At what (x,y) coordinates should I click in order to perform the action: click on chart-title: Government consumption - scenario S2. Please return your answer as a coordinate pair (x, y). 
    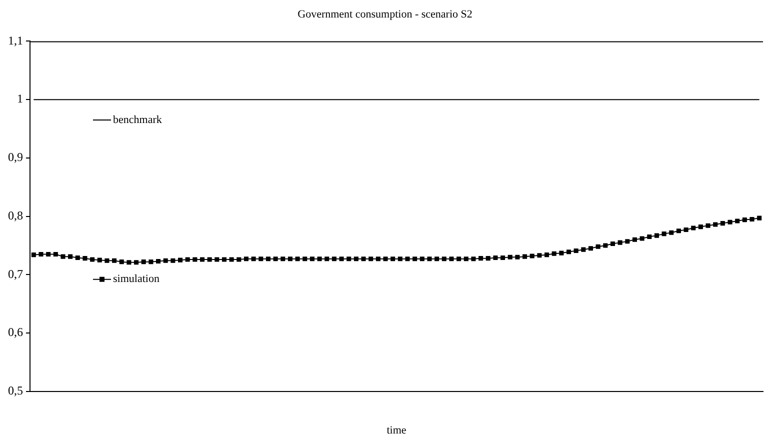
    Looking at the image, I should click on (385, 14).